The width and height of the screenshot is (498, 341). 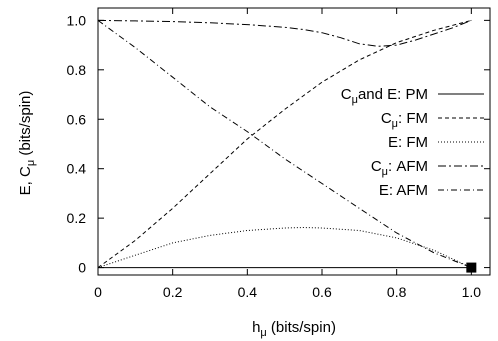 I want to click on legend-label-cfm: Cμ: FM, so click(x=404, y=120).